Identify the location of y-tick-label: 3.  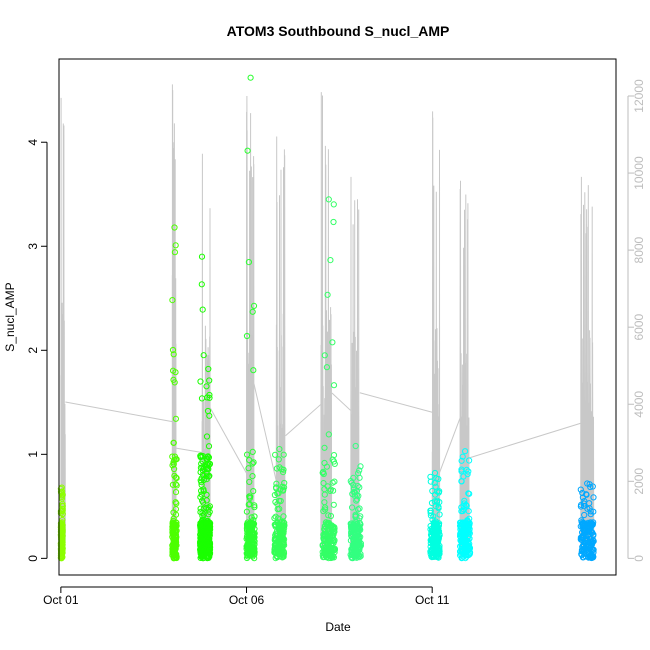
(33, 246).